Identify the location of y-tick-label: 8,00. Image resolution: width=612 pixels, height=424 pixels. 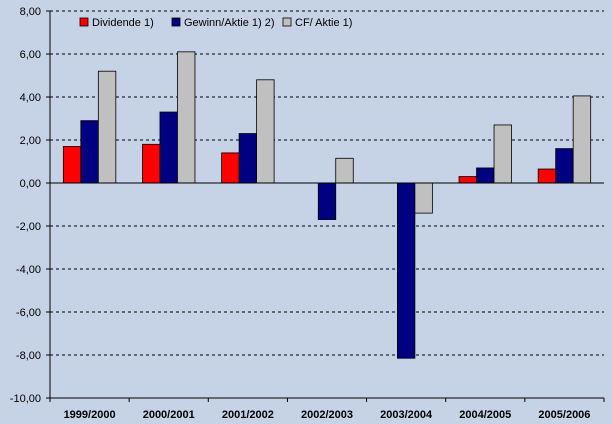
(30, 12).